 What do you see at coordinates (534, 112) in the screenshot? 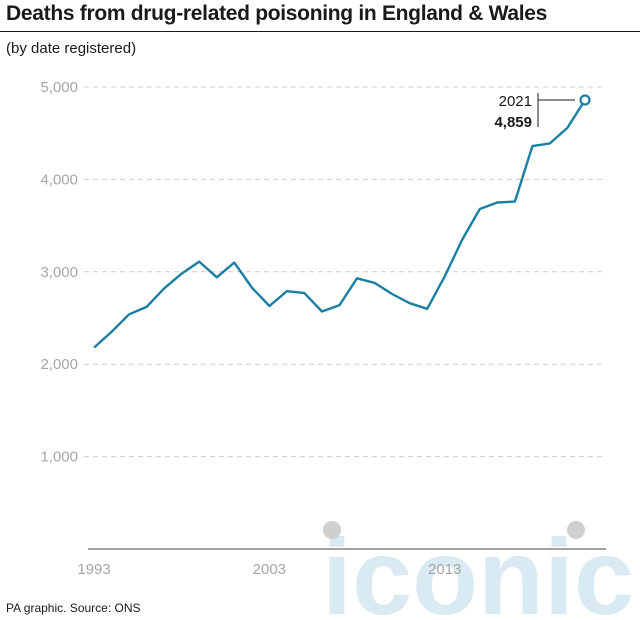
I see `latest-value-annotation: 2021 4,859` at bounding box center [534, 112].